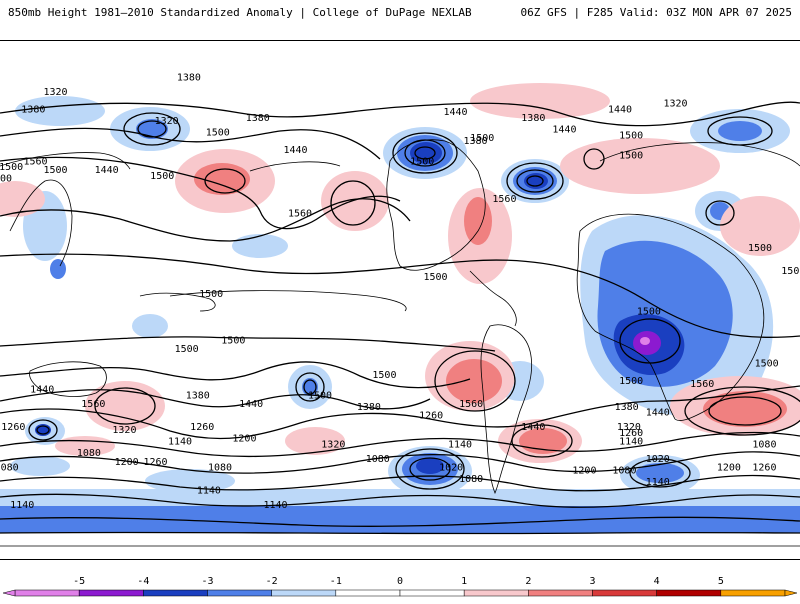 The height and width of the screenshot is (604, 800). I want to click on contour-label-11: 1500, so click(162, 176).